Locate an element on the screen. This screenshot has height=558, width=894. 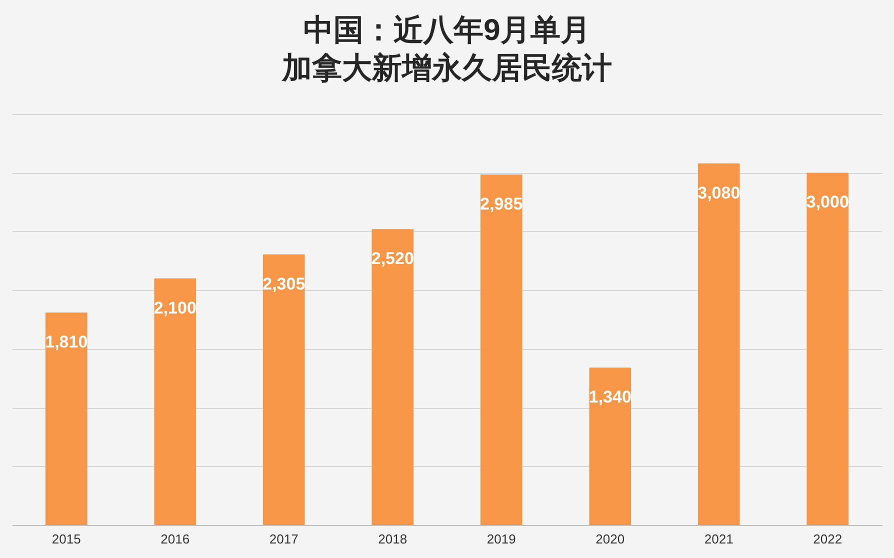
x-tick-label: 2022 is located at coordinates (827, 539).